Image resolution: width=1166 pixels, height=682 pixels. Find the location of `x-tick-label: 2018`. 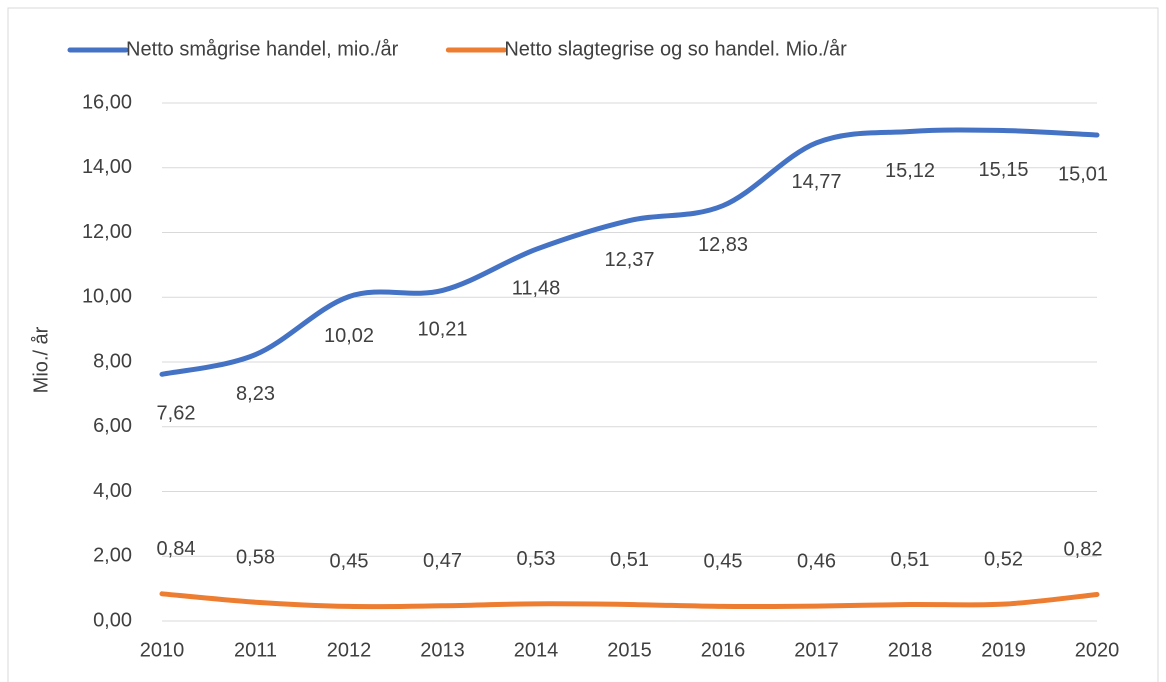

x-tick-label: 2018 is located at coordinates (910, 650).